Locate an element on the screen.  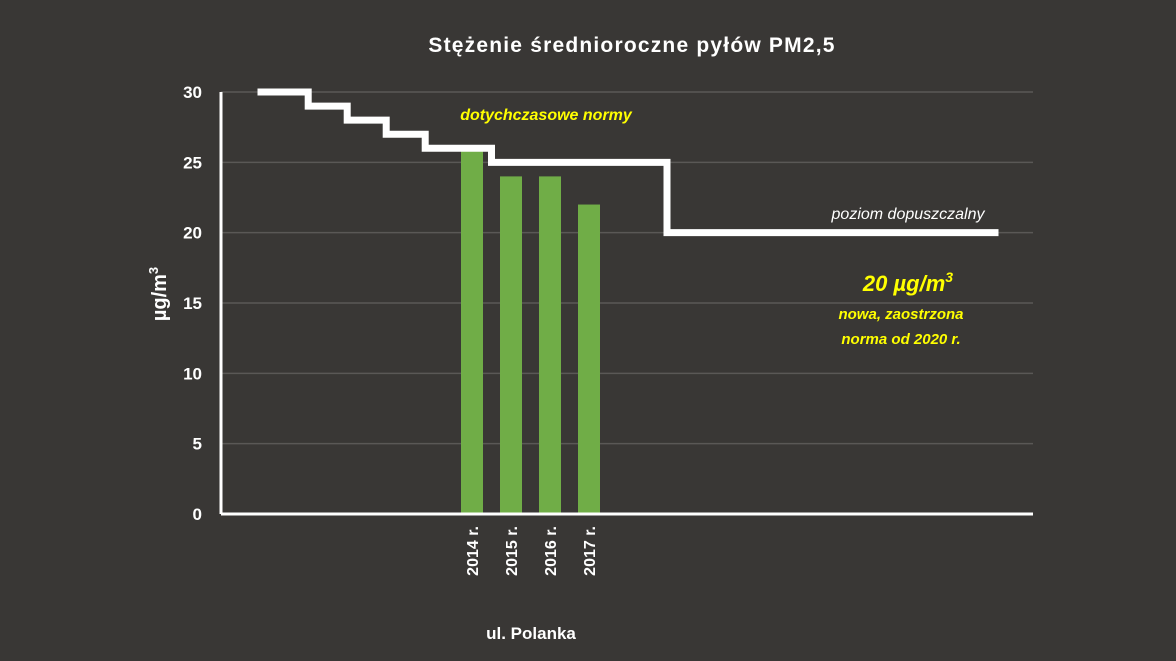
y-tick-label: 15 is located at coordinates (192, 303).